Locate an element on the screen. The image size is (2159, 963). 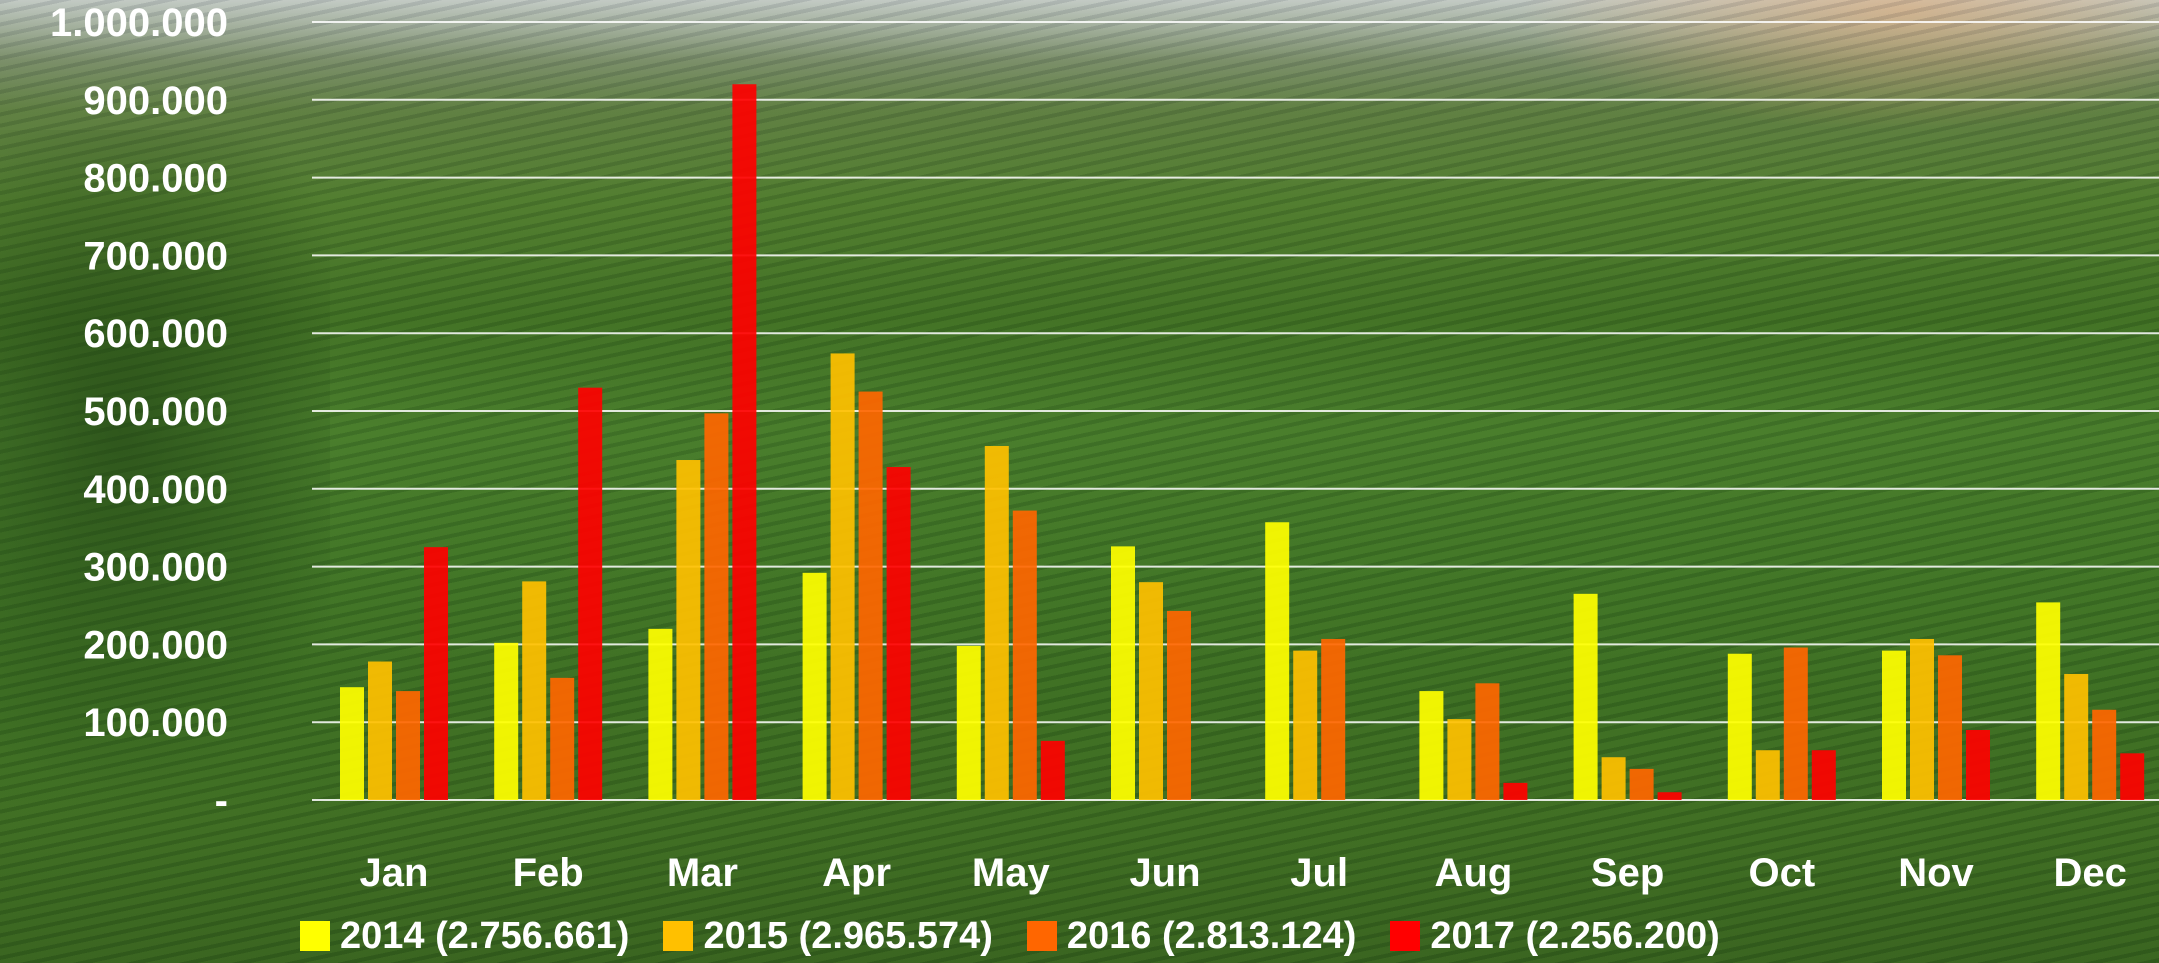
y-tick-label: 100.000 is located at coordinates (155, 723).